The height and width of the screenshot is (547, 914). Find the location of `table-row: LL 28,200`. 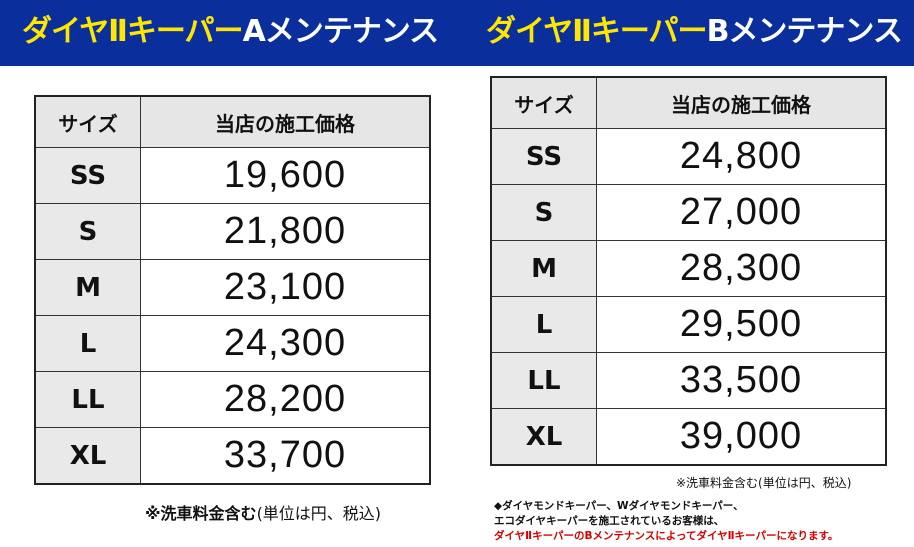

table-row: LL 28,200 is located at coordinates (232, 399).